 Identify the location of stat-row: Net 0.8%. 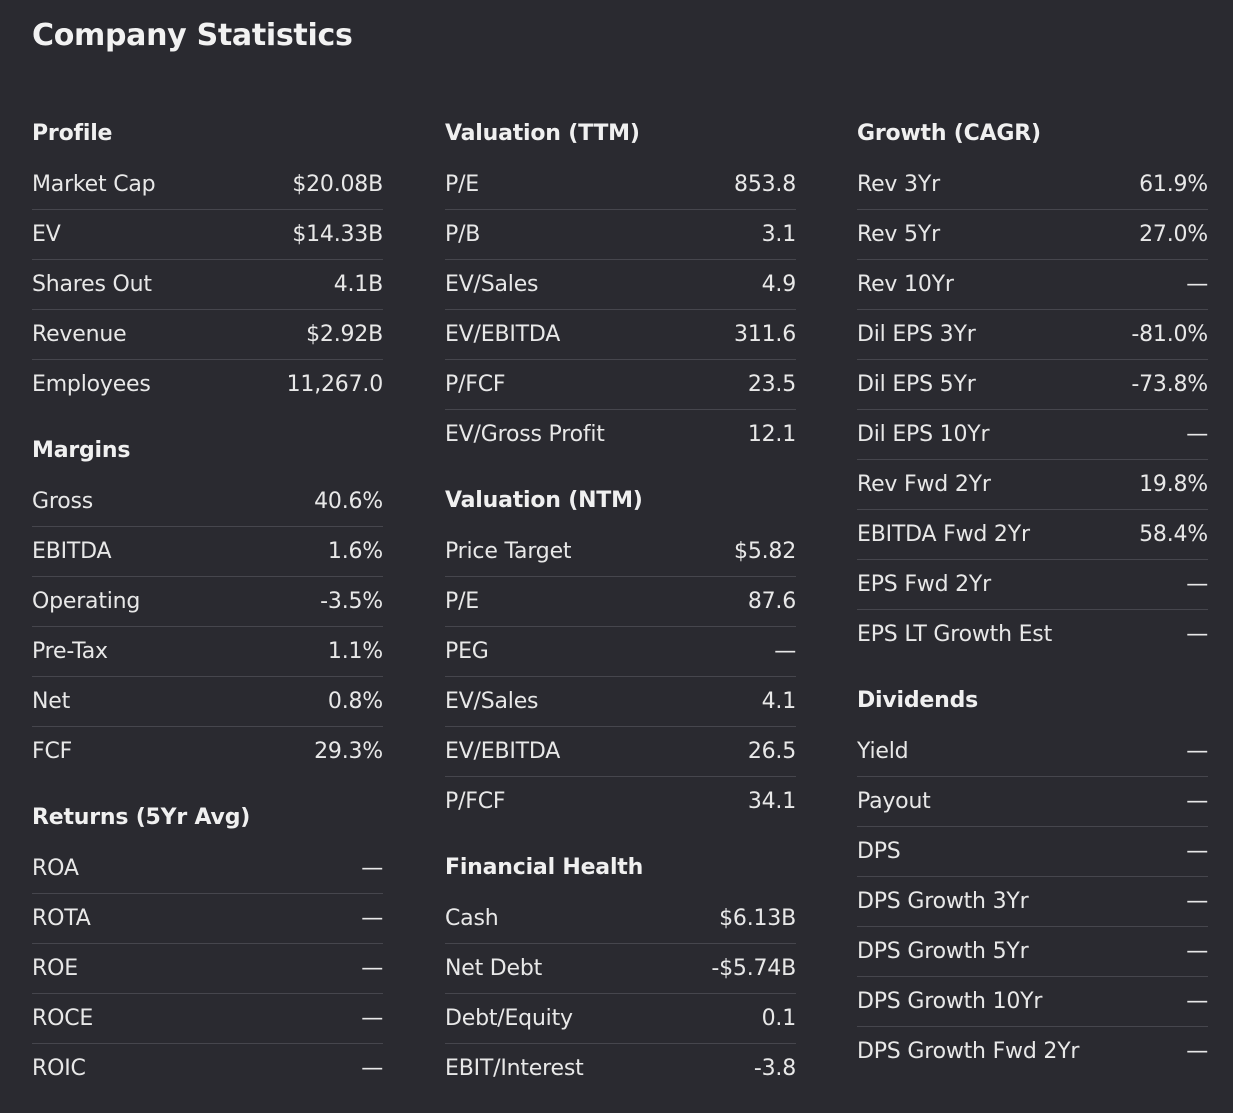
(207, 702).